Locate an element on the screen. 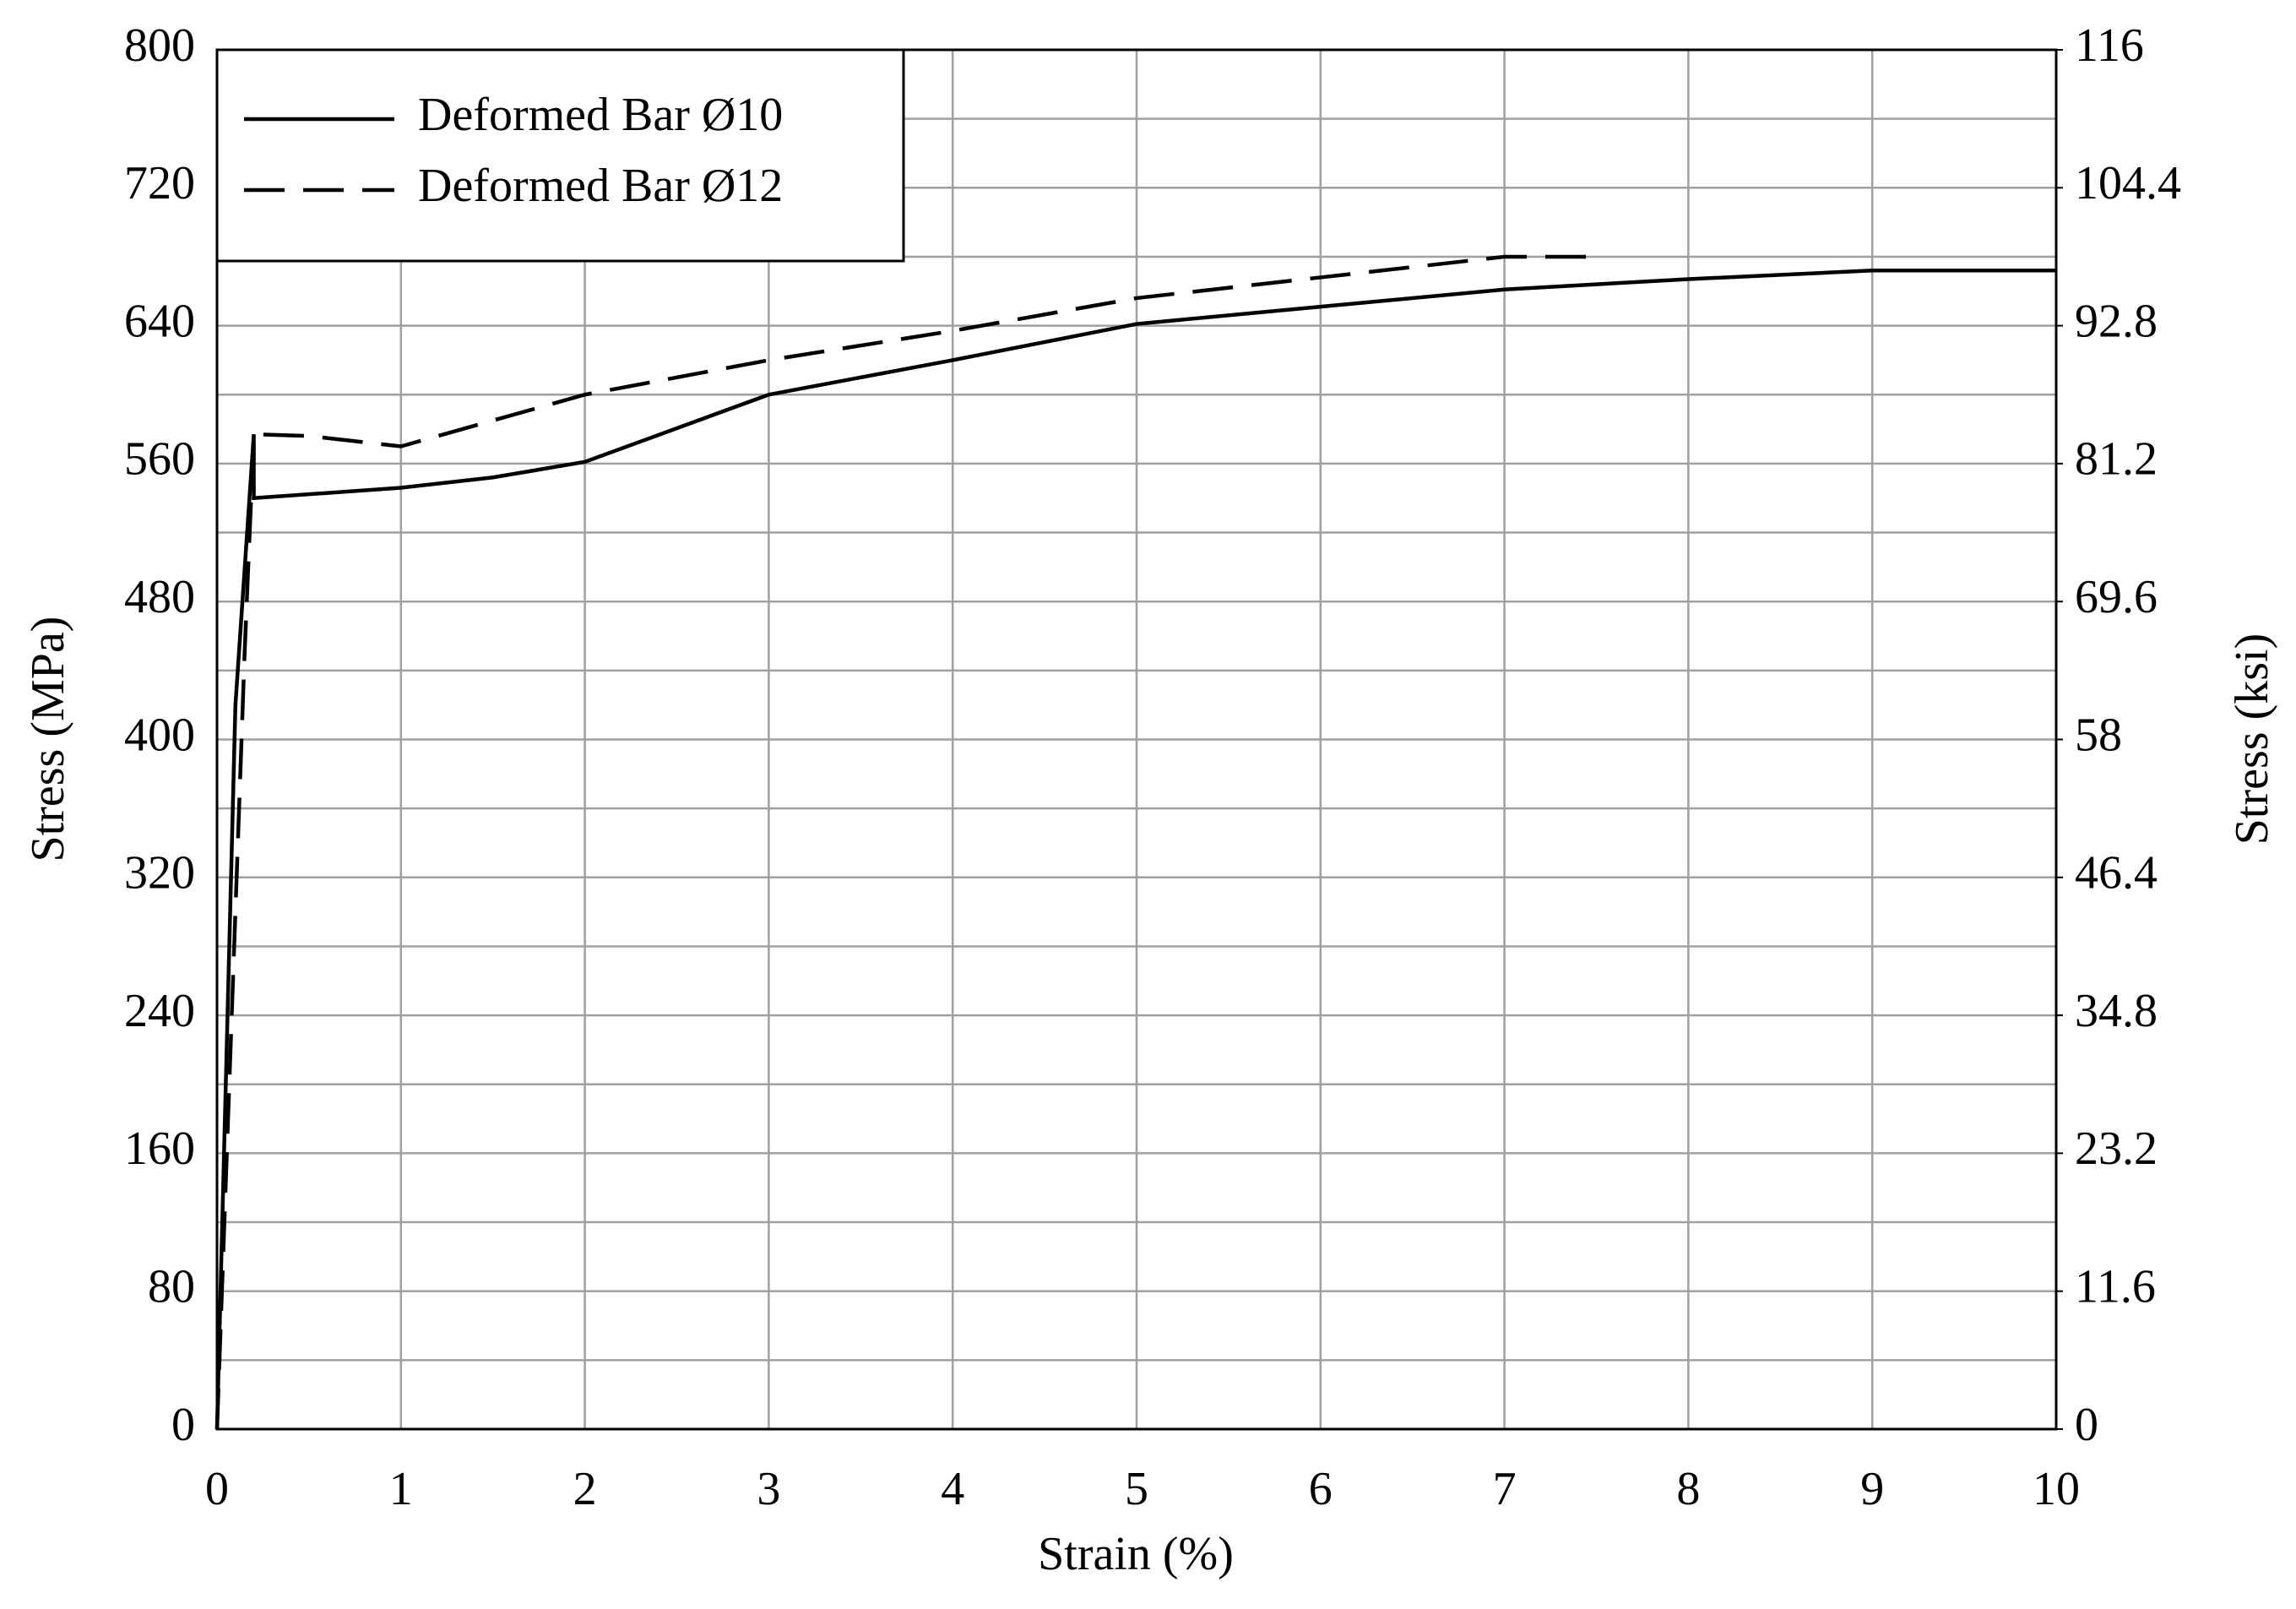  y2-tick-label: 23.2 is located at coordinates (2116, 1148).